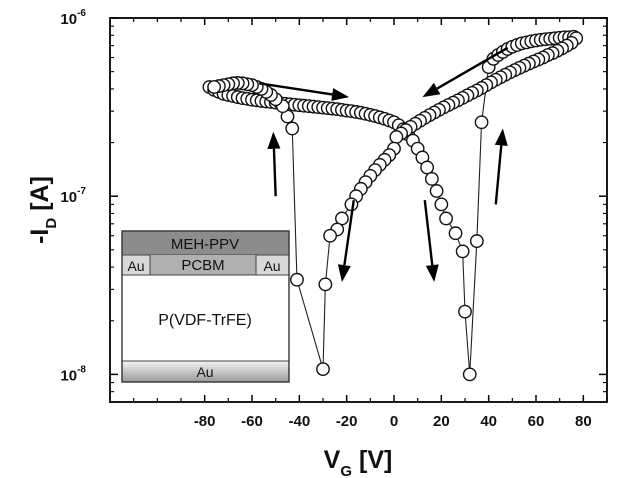  Describe the element at coordinates (204, 372) in the screenshot. I see `inset-label-bottom: Au` at that location.